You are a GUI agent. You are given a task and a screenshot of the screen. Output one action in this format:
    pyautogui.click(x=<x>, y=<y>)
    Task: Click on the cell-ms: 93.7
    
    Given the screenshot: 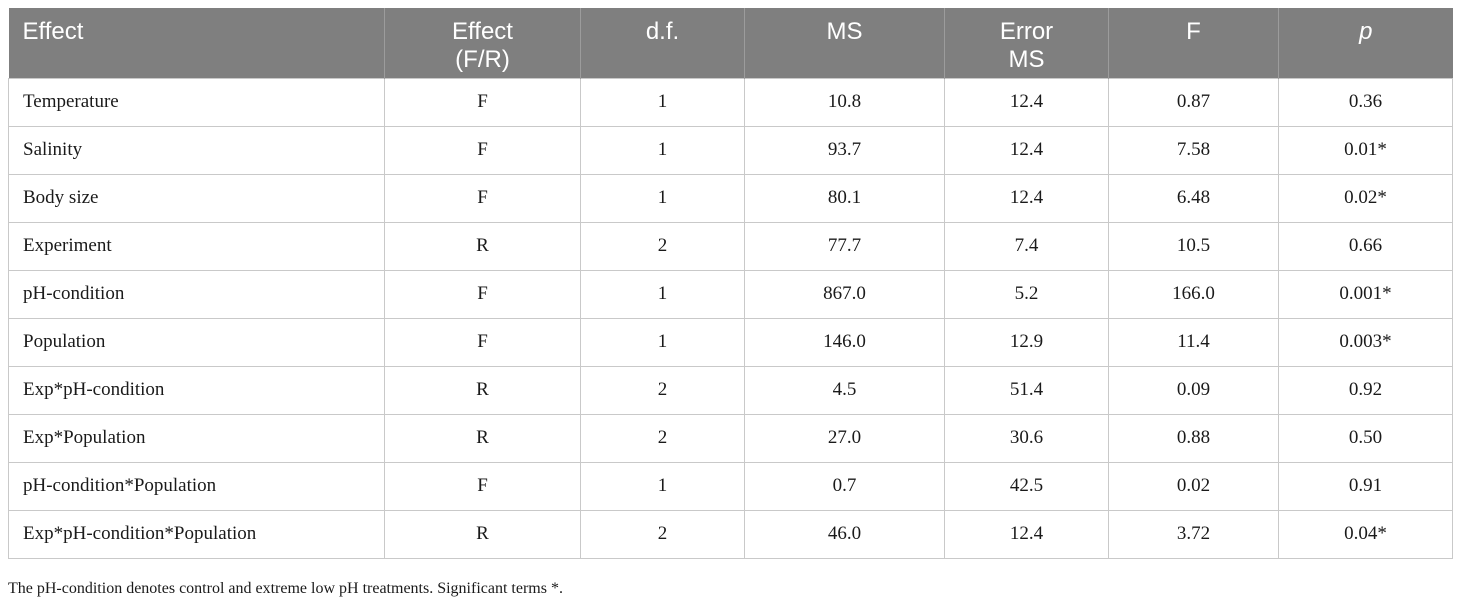 What is the action you would take?
    pyautogui.click(x=844, y=150)
    